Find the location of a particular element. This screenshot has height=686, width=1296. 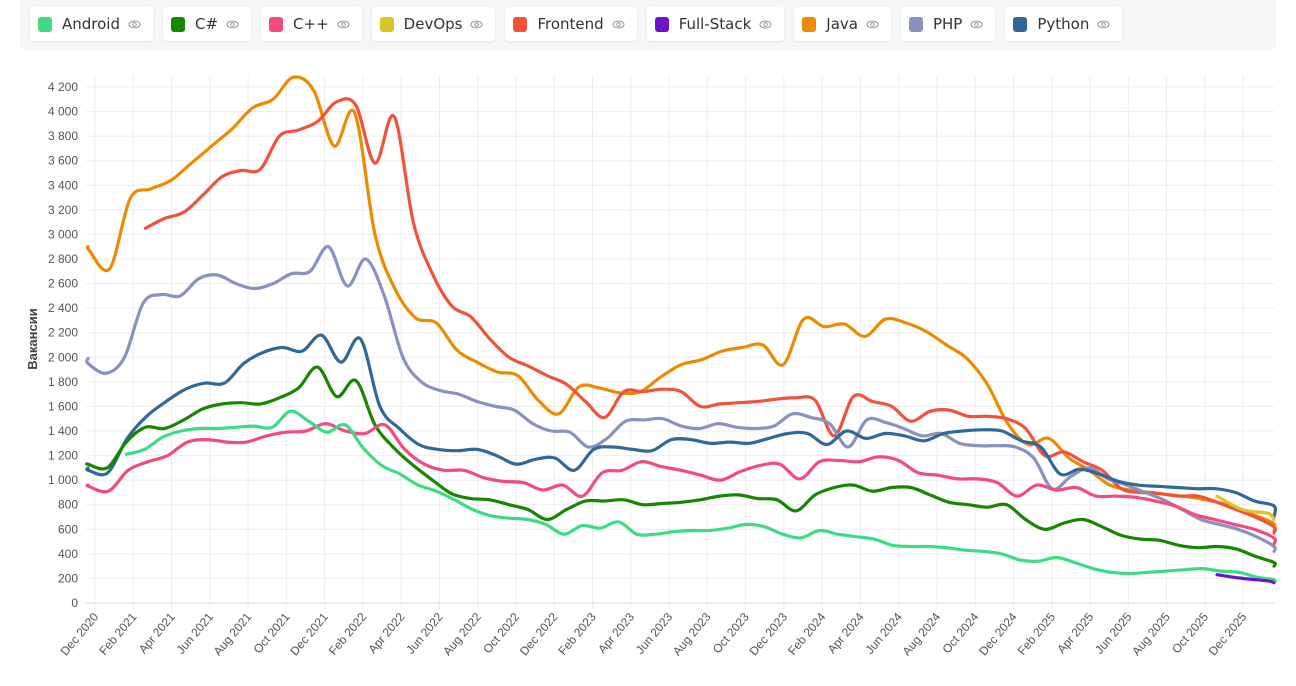

legend-label: Full-Stack is located at coordinates (715, 24).